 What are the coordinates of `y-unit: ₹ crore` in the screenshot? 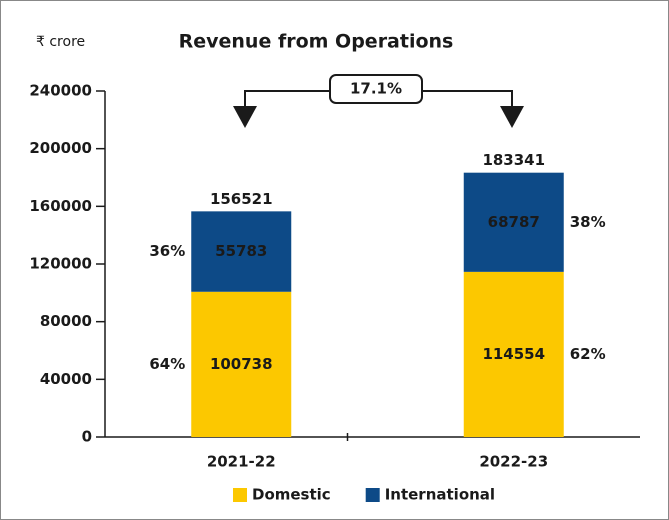 It's located at (60, 42).